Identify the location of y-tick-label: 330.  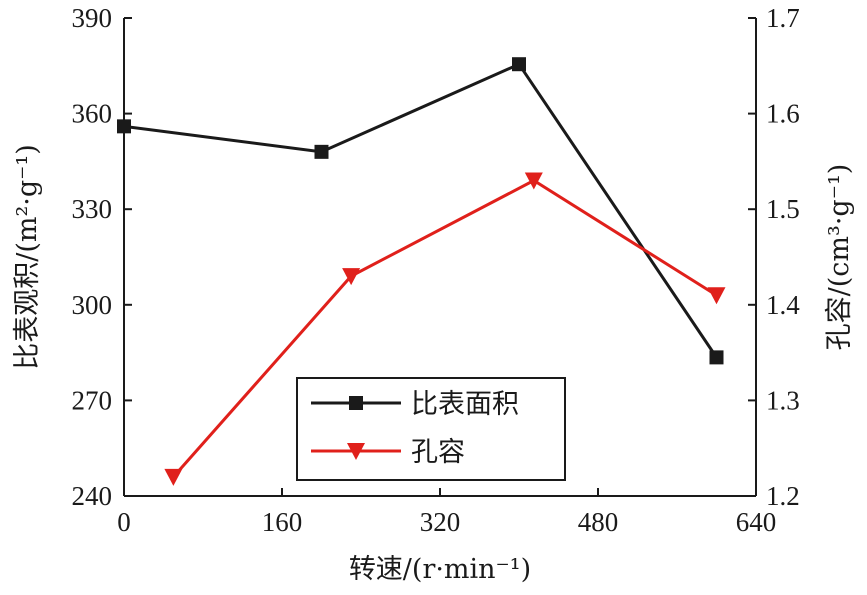
(92, 209).